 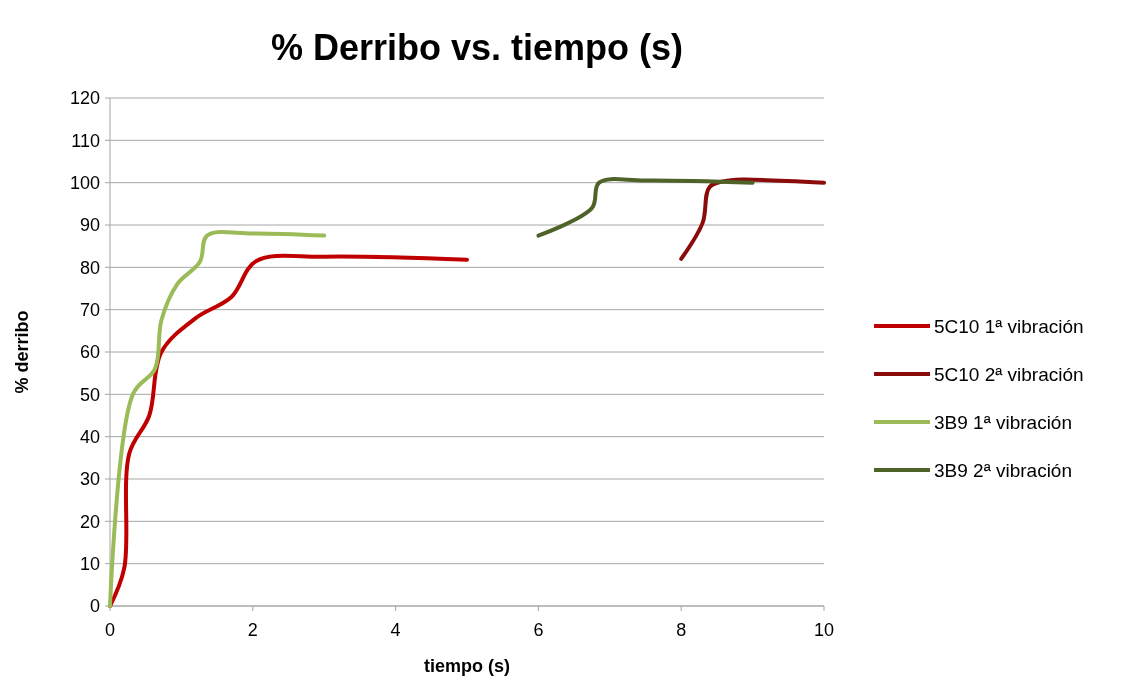 What do you see at coordinates (89, 352) in the screenshot?
I see `y-tick-label: 60` at bounding box center [89, 352].